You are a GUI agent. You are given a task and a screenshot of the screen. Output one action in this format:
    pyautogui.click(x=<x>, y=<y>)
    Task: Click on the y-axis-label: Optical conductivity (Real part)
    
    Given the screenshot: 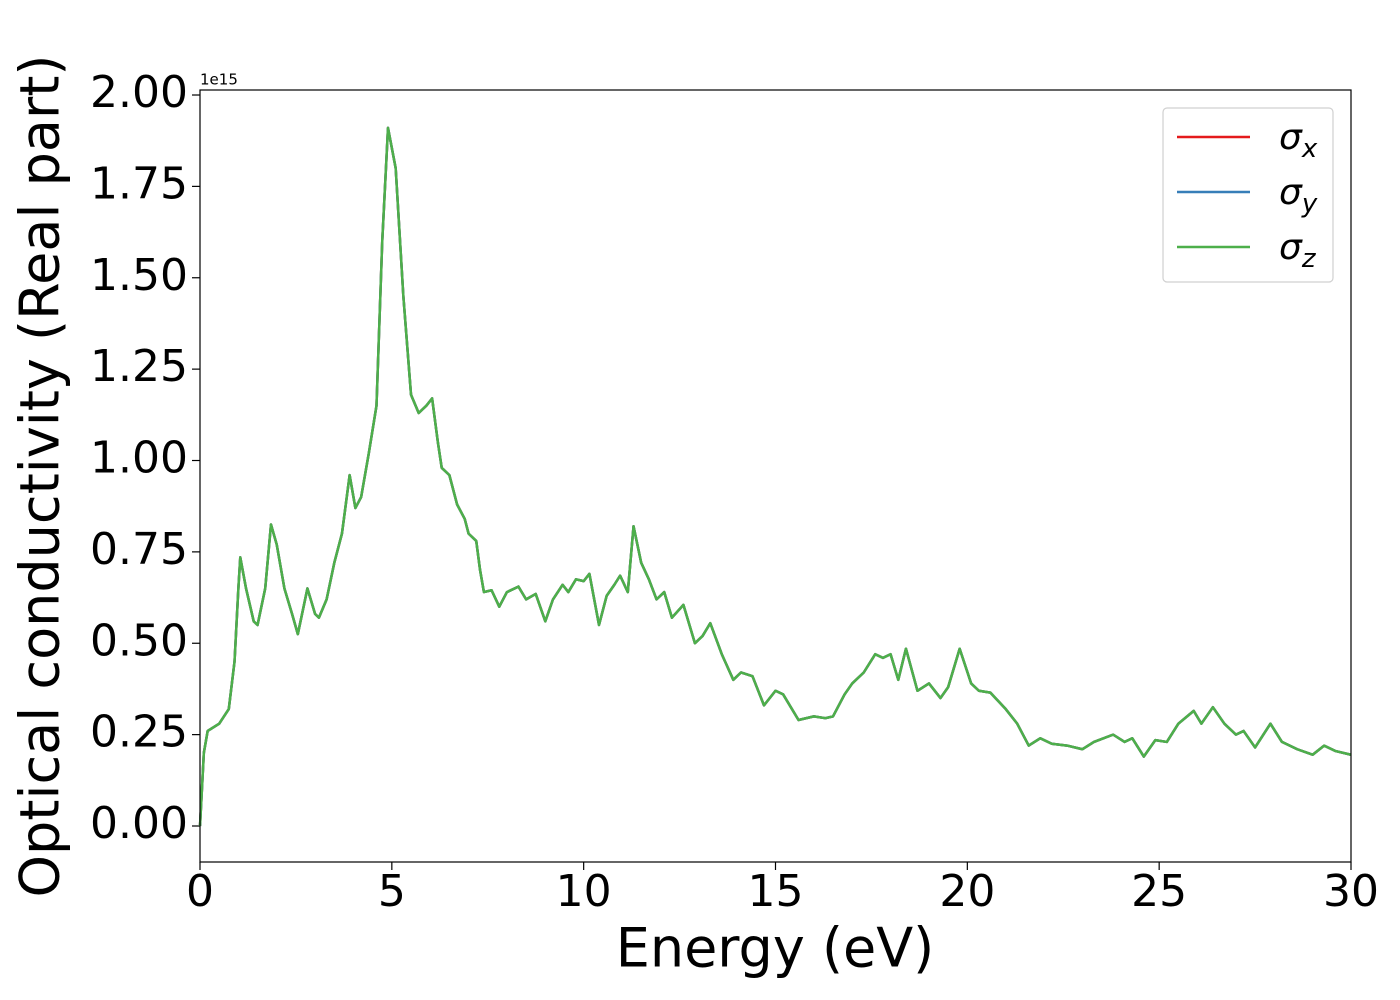 What is the action you would take?
    pyautogui.click(x=40, y=476)
    